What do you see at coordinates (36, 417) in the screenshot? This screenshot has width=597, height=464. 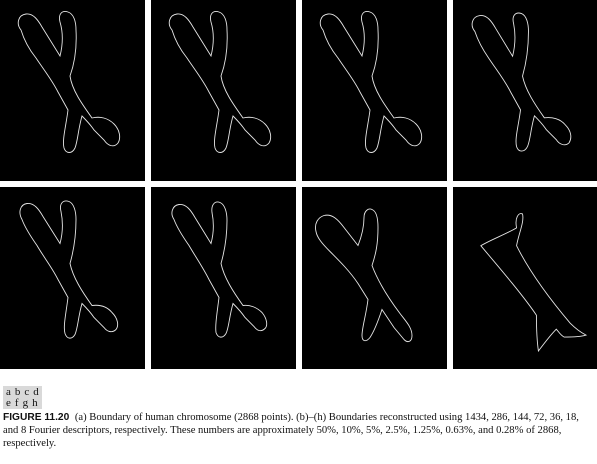 I see `figure-label: FIGURE 11.20` at bounding box center [36, 417].